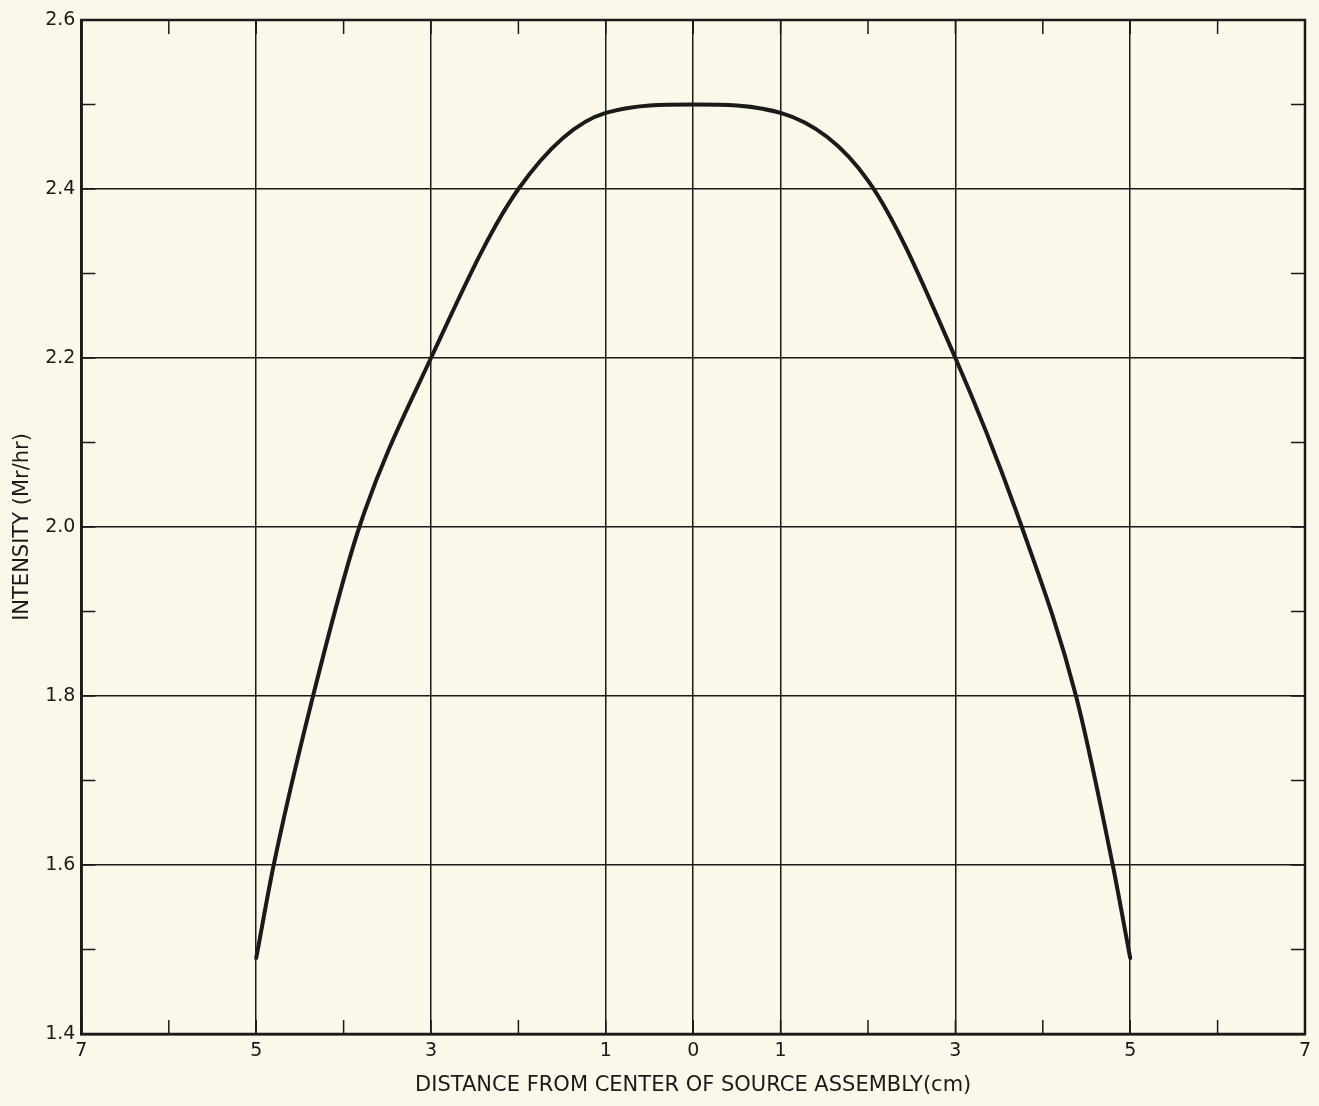 This screenshot has height=1106, width=1319. Describe the element at coordinates (693, 1083) in the screenshot. I see `x-axis-title: DISTANCE FROM CENTER OF SOURCE ASSEMBLY(cm)` at that location.